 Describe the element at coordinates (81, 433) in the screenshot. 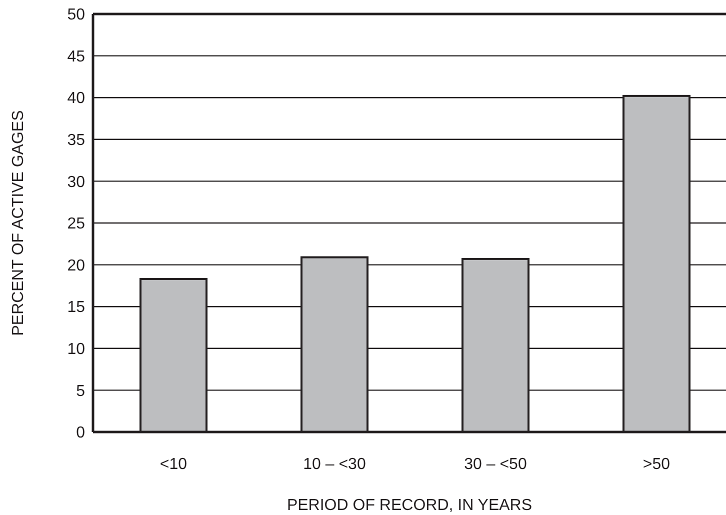

I see `y-tick-label: 0` at that location.